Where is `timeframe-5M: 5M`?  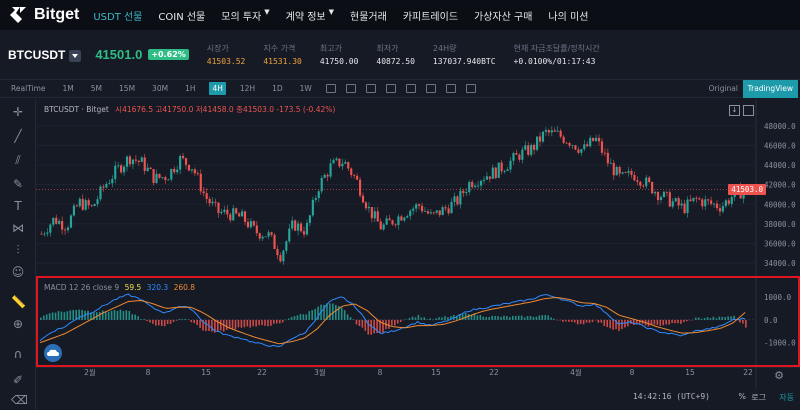 timeframe-5M: 5M is located at coordinates (96, 88).